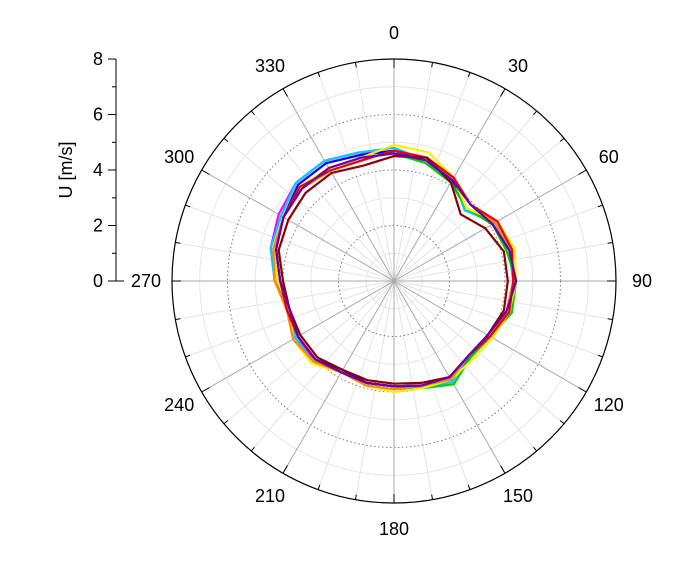 The height and width of the screenshot is (566, 685). What do you see at coordinates (98, 281) in the screenshot?
I see `radial-tick-label: 0` at bounding box center [98, 281].